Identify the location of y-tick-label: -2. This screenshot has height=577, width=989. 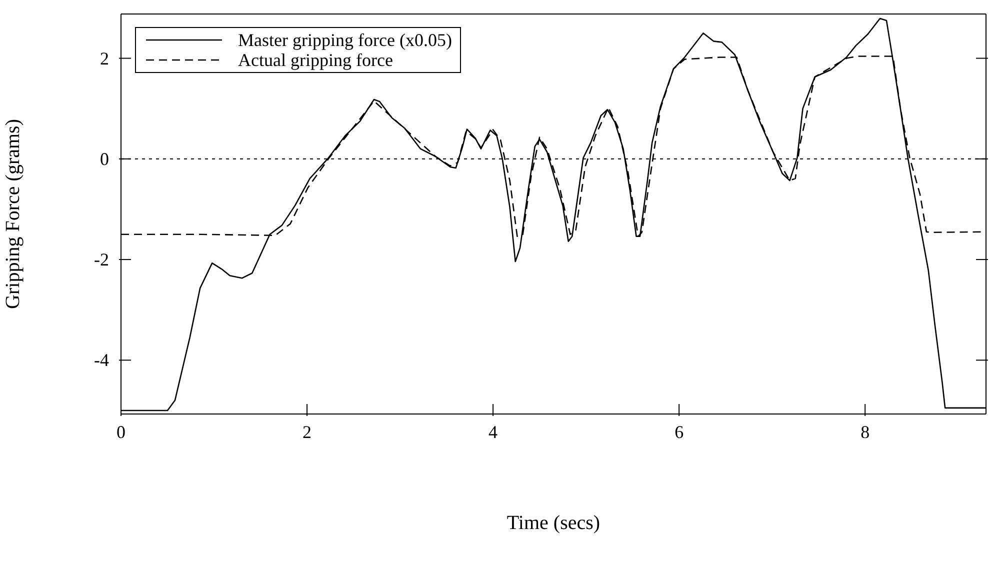
(101, 260).